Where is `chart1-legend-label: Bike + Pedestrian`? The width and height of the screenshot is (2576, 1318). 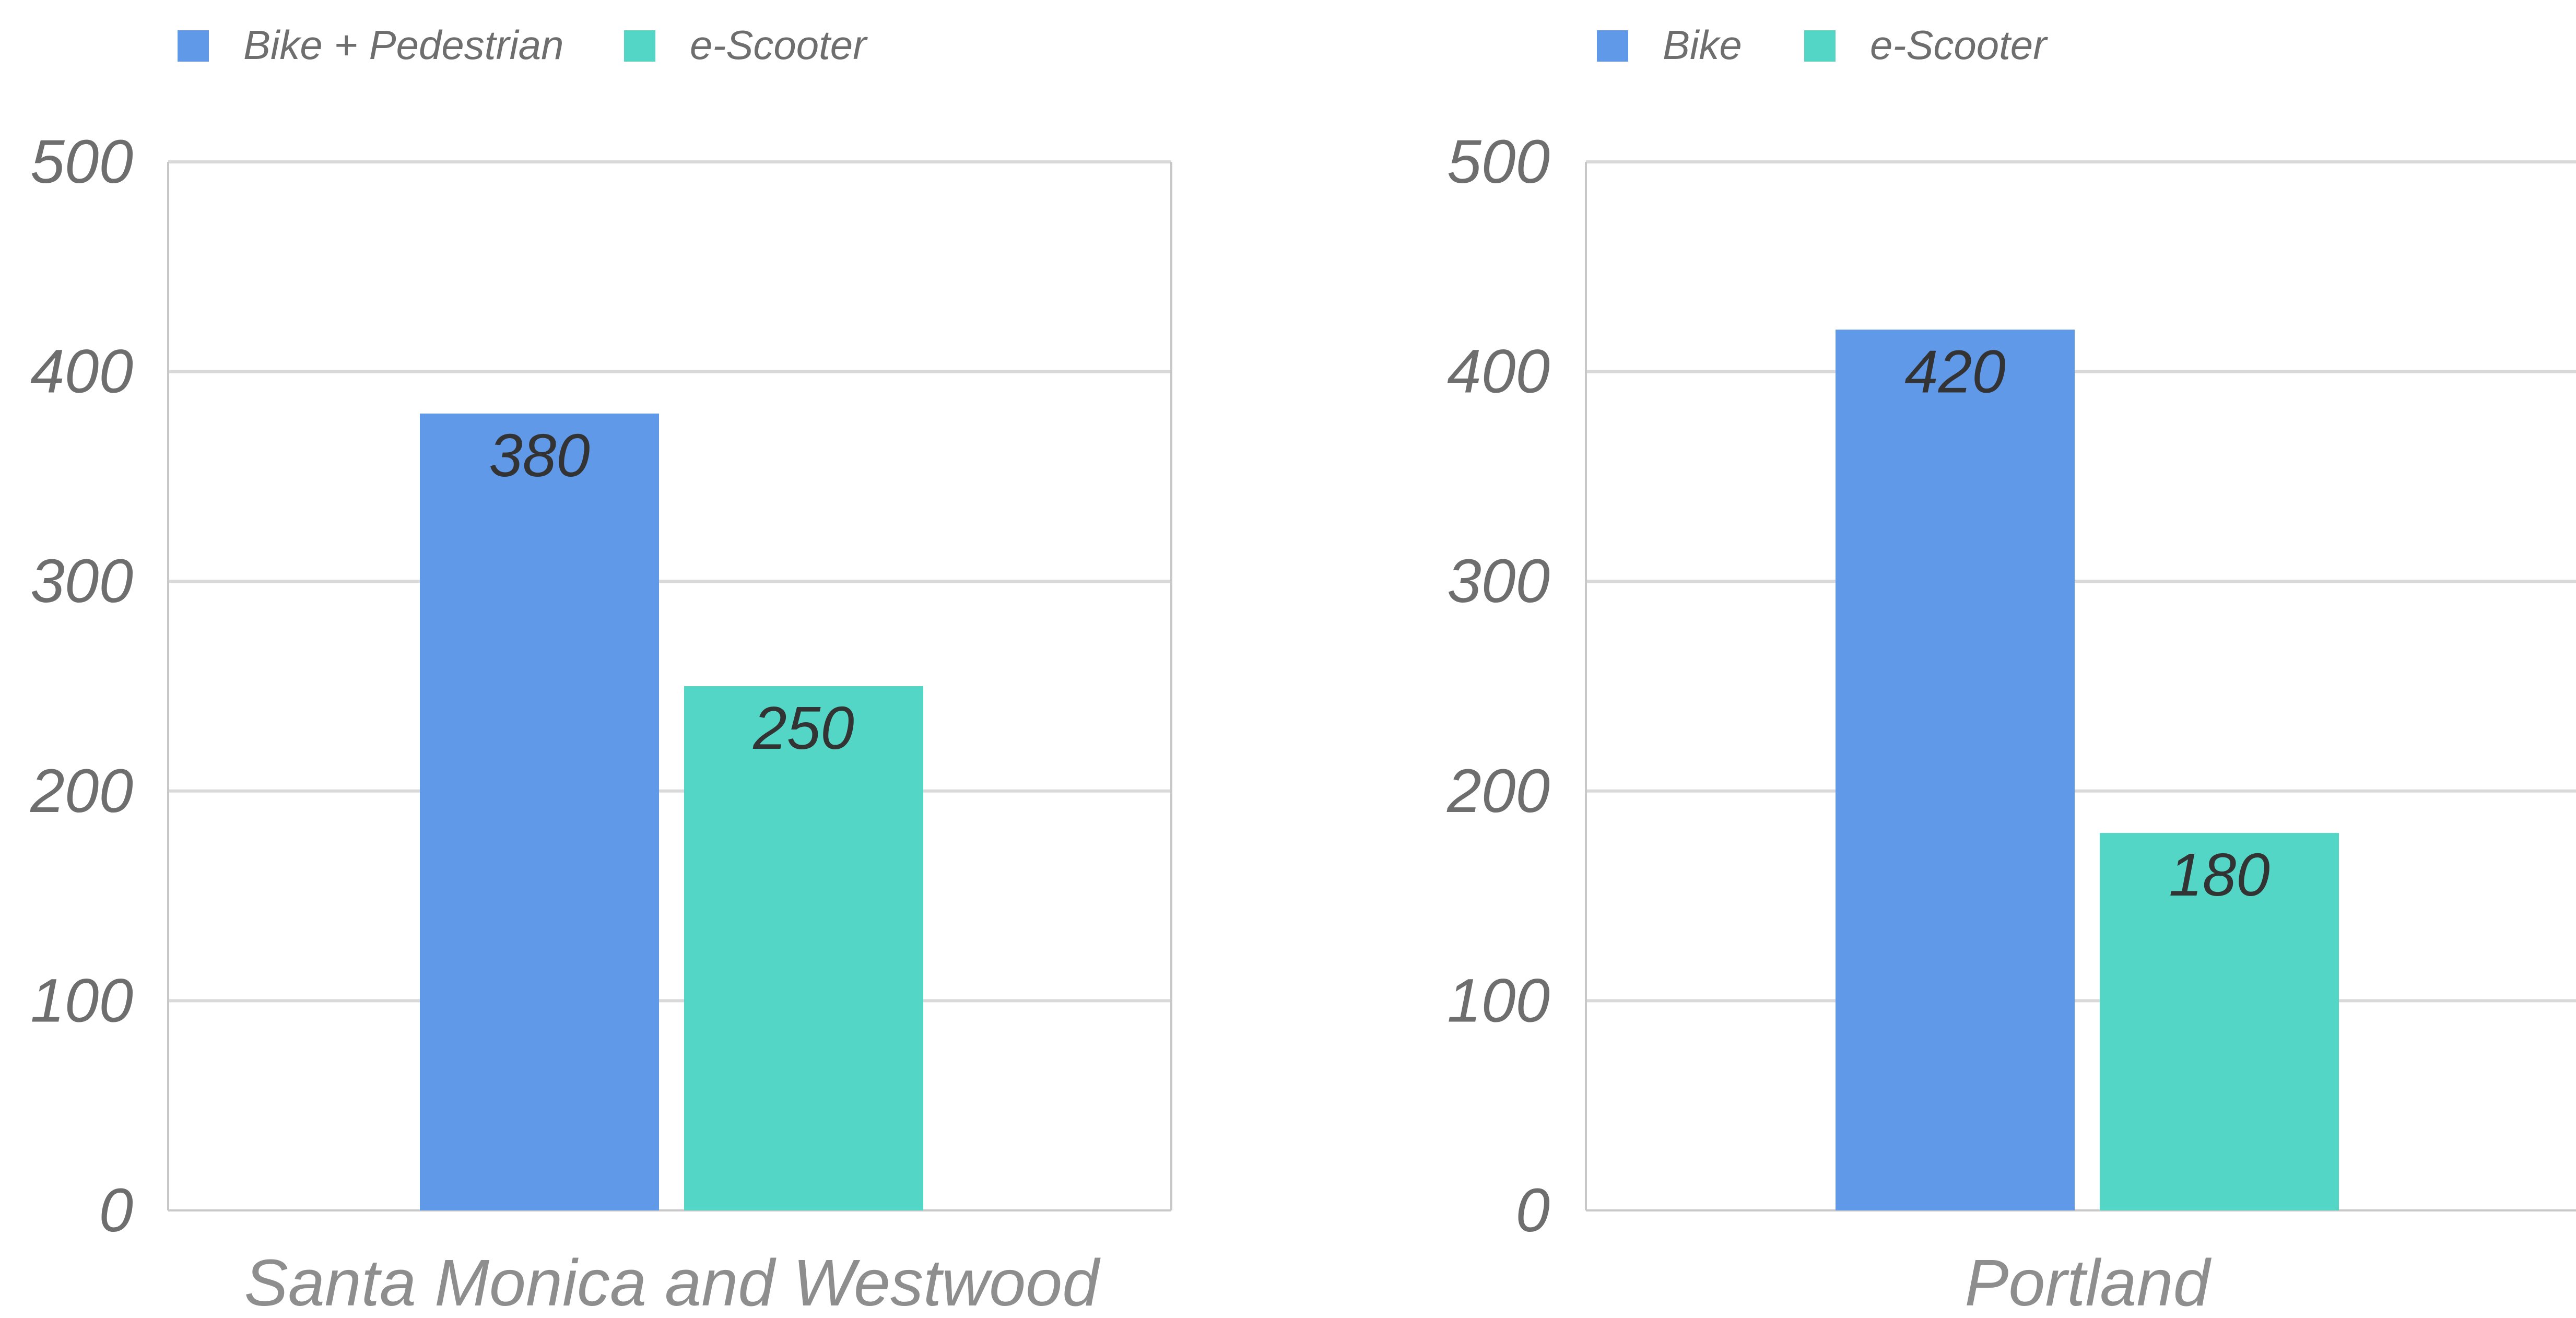
chart1-legend-label: Bike + Pedestrian is located at coordinates (403, 45).